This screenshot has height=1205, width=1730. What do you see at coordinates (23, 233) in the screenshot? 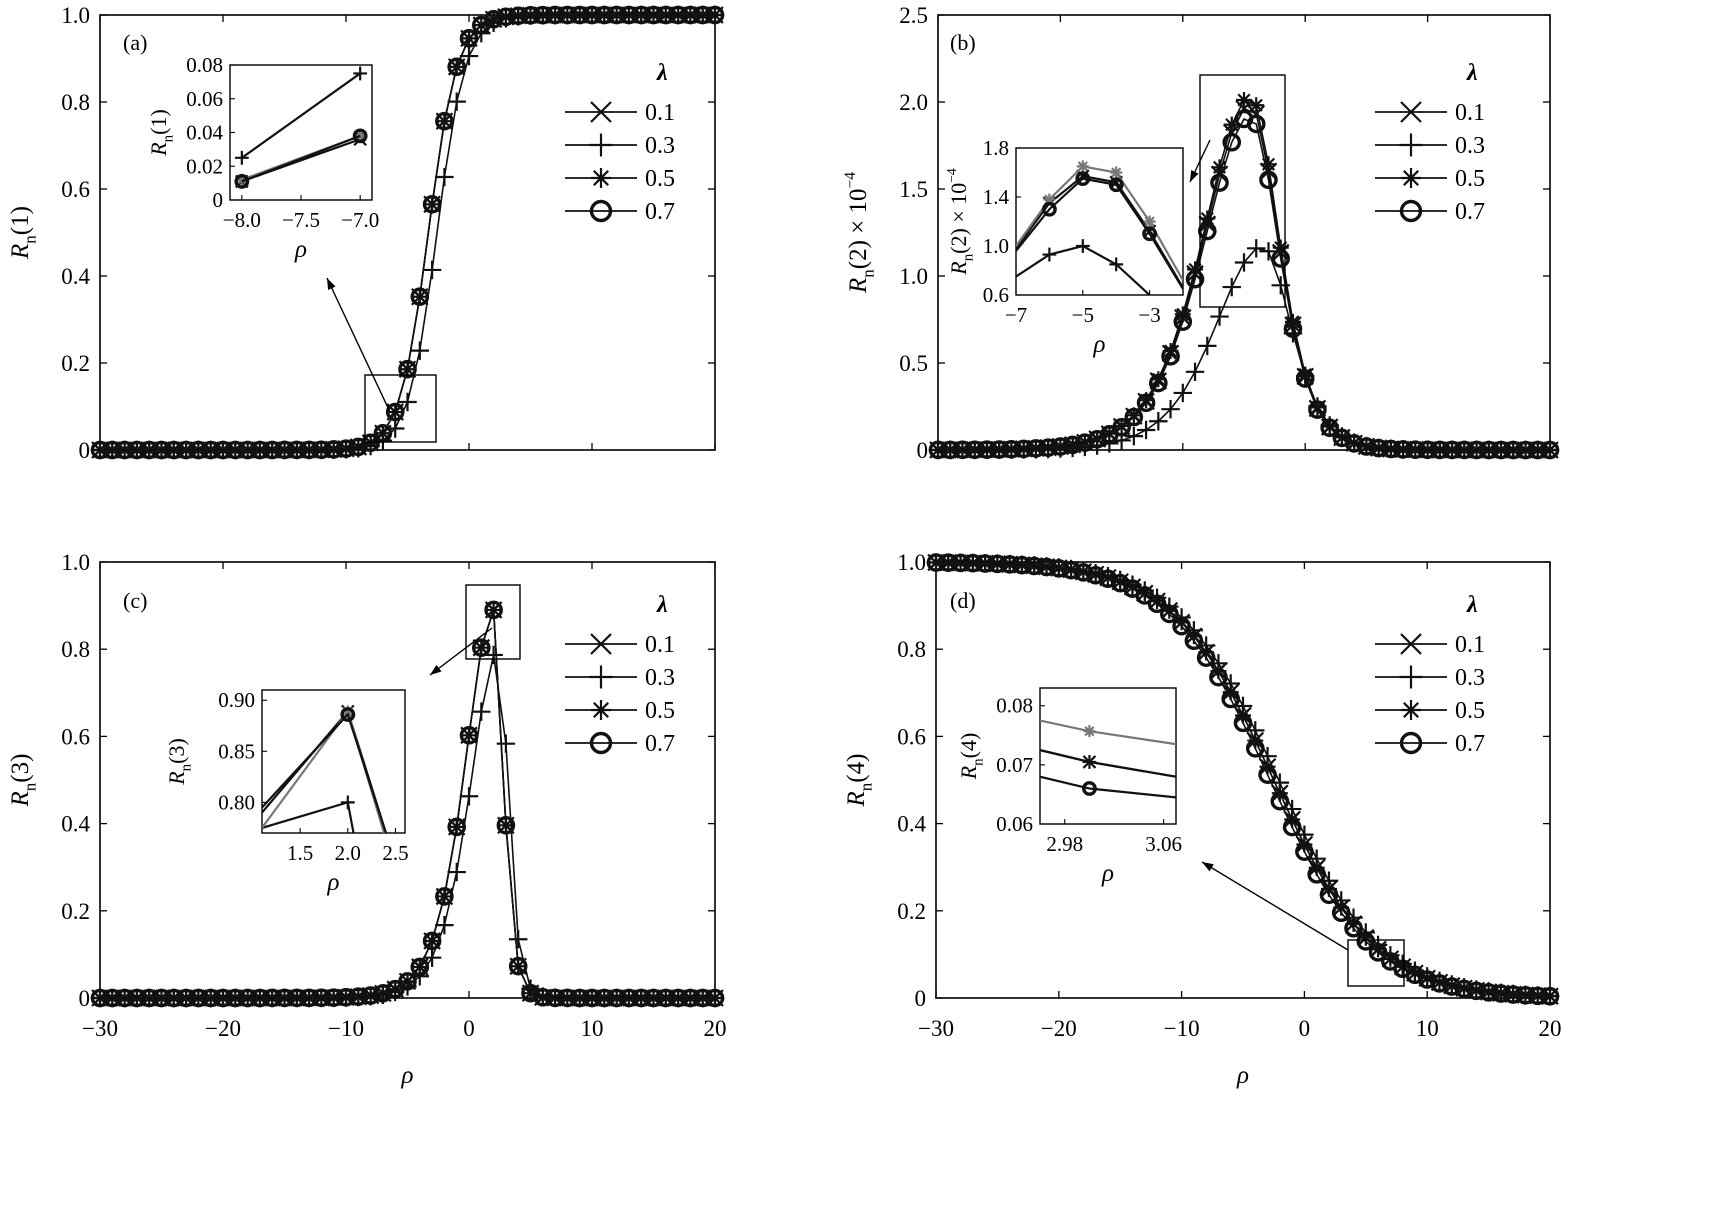
I see `y-axis-label: Rn(1)` at bounding box center [23, 233].